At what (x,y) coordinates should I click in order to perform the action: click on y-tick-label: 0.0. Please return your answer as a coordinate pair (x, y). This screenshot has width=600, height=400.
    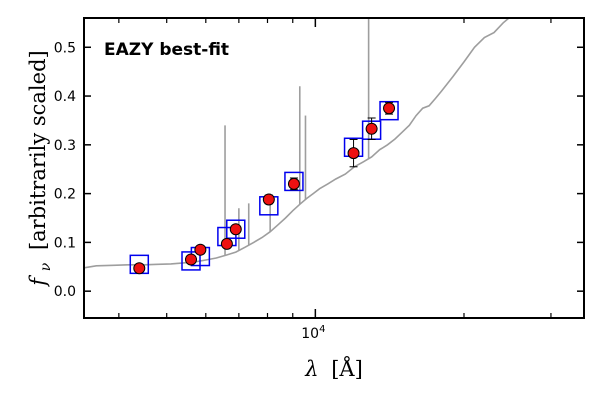
    Looking at the image, I should click on (65, 292).